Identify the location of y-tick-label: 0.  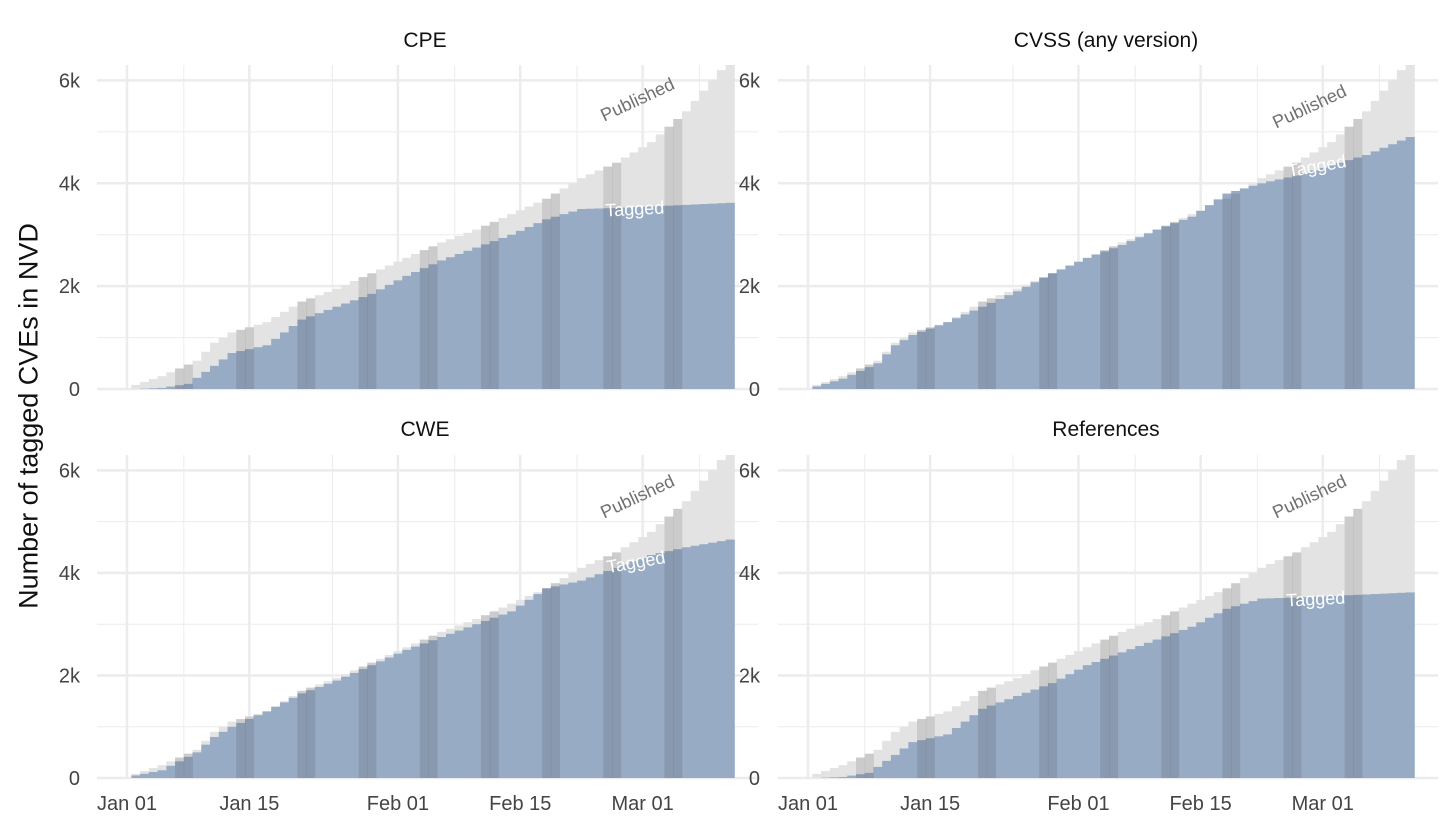
(754, 779).